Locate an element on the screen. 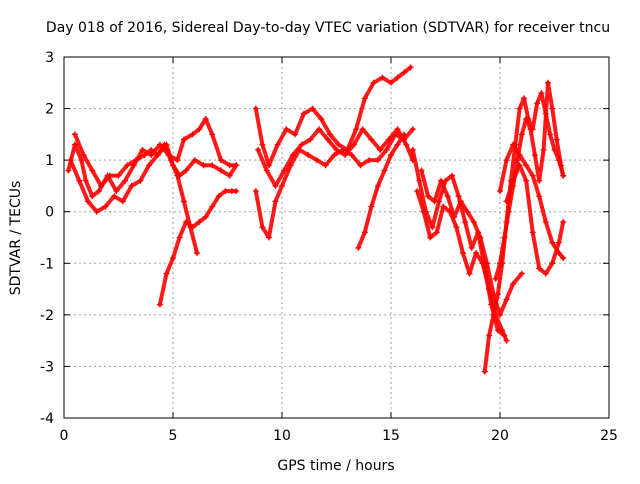 The image size is (640, 484). y-tick-label: 2 is located at coordinates (49, 110).